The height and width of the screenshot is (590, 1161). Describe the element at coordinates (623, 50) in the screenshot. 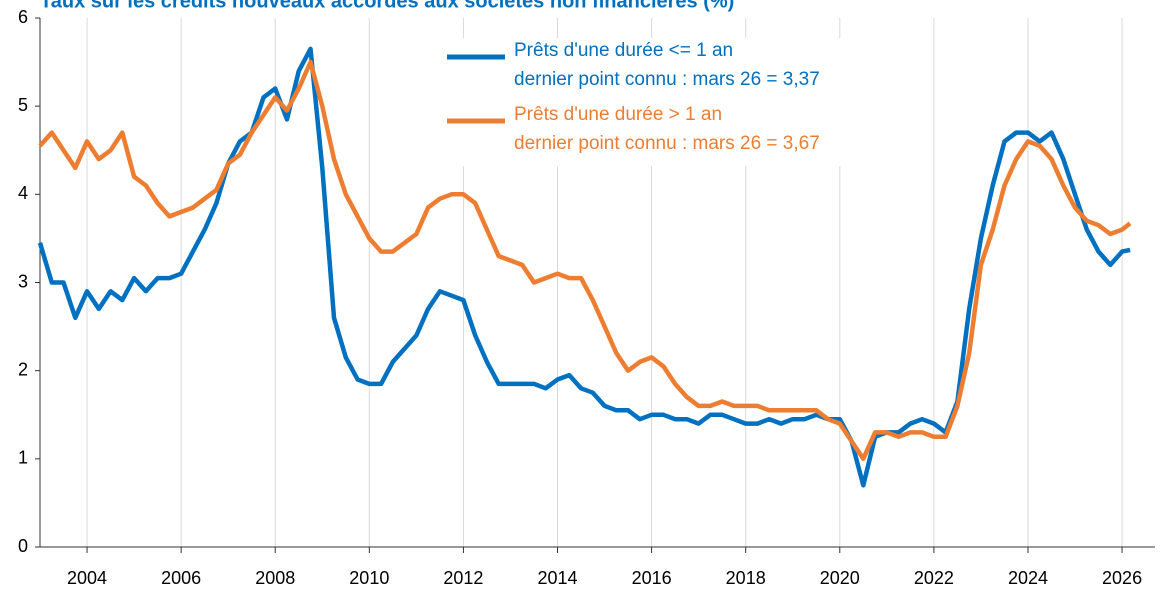

I see `legend-label: Prêts d'une durée <= 1 an` at that location.